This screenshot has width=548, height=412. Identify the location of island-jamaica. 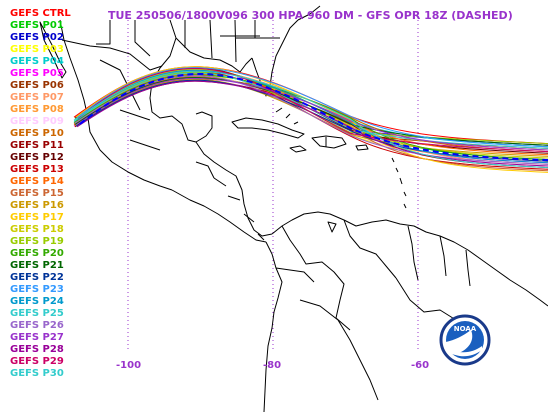
(298, 149).